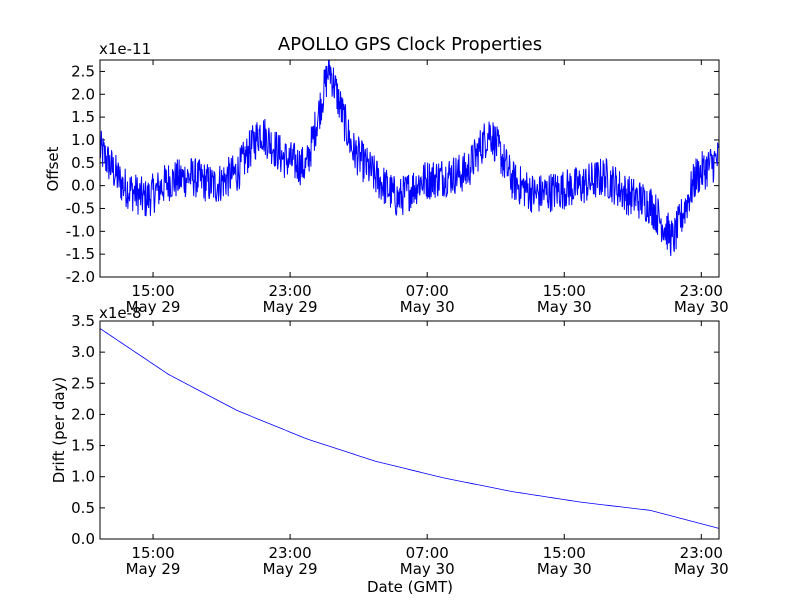 The image size is (800, 600). What do you see at coordinates (427, 291) in the screenshot?
I see `offset-x-tick-time: 07:00` at bounding box center [427, 291].